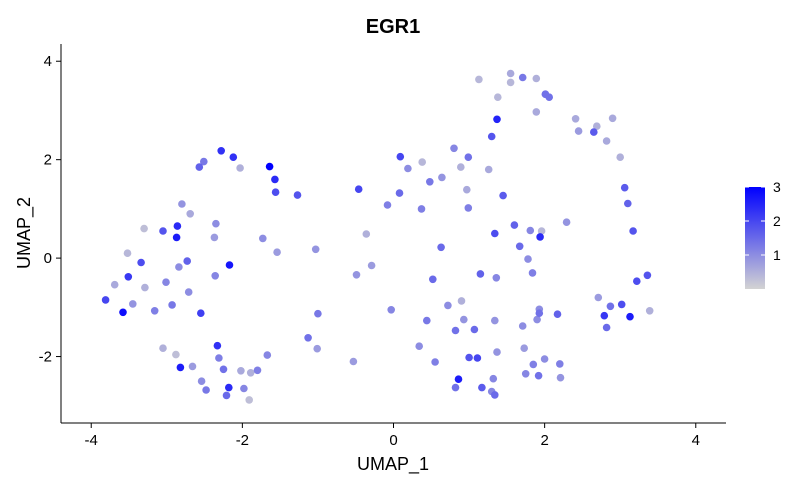 This screenshot has width=800, height=488. What do you see at coordinates (755, 238) in the screenshot?
I see `colorbar-gradient` at bounding box center [755, 238].